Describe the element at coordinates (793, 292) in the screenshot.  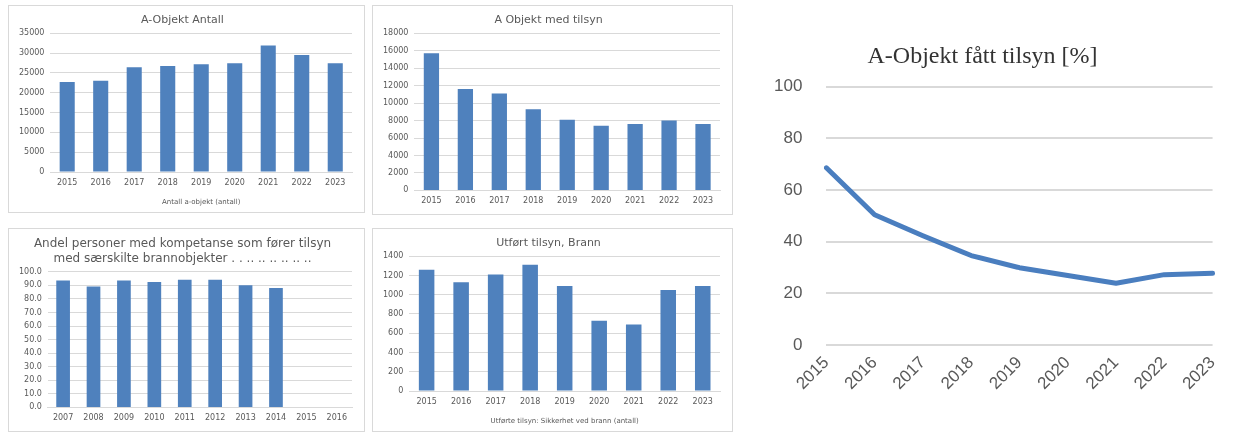
I see `y-tick-label: 20` at that location.